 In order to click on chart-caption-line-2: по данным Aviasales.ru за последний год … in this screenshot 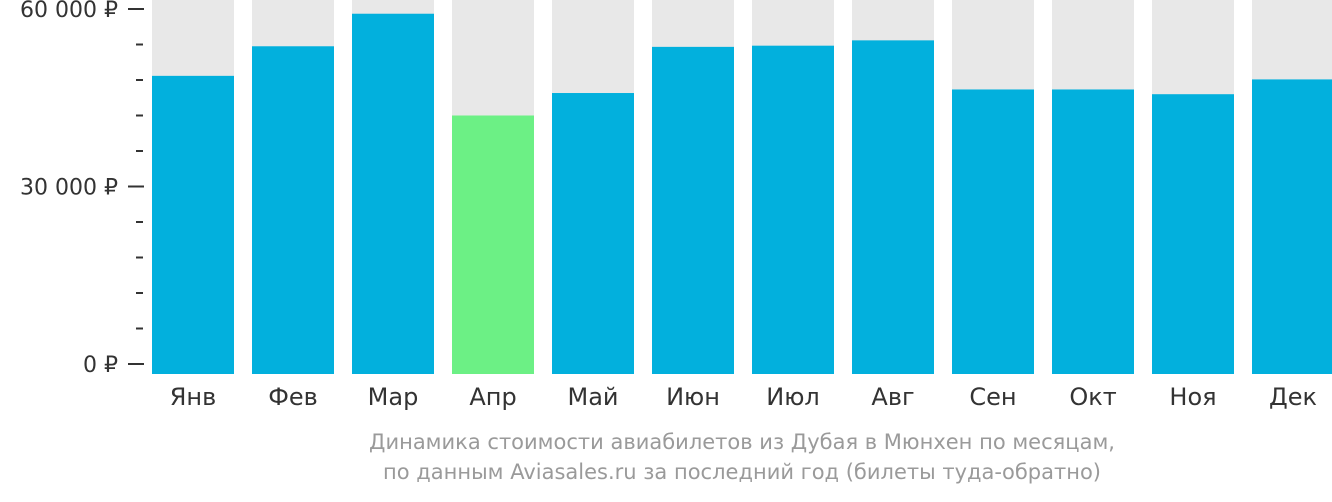, I will do `click(742, 472)`.